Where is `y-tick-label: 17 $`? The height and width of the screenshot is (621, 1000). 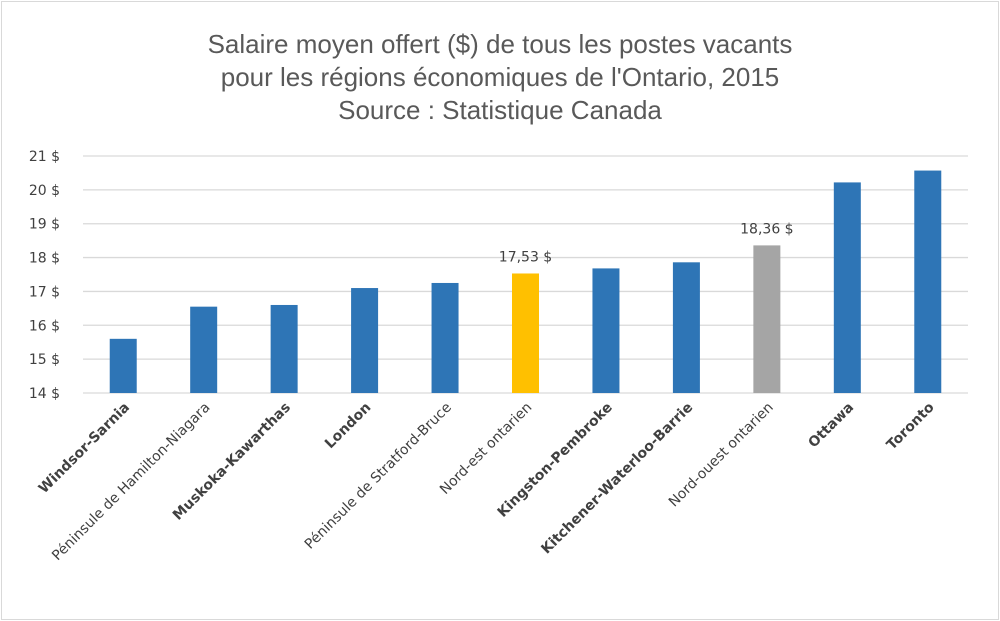 y-tick-label: 17 $ is located at coordinates (44, 292).